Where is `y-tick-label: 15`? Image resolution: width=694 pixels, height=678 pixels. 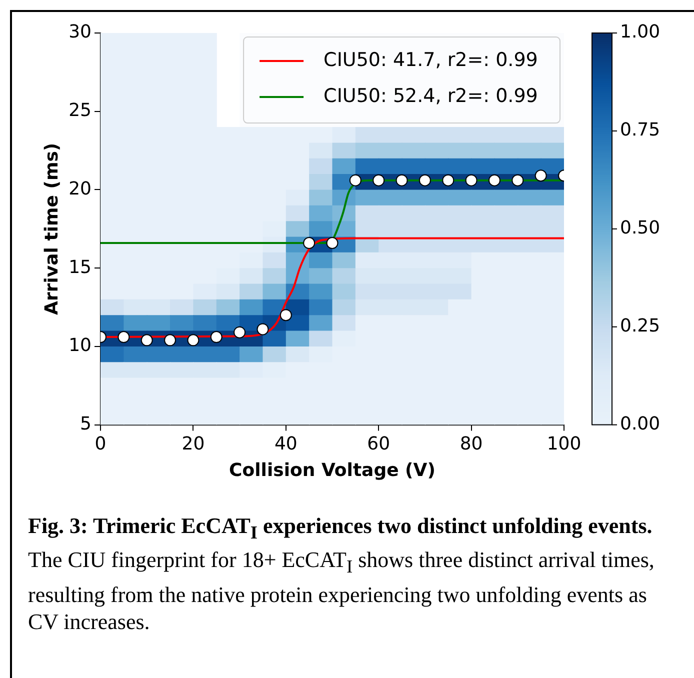
y-tick-label: 15 is located at coordinates (80, 267).